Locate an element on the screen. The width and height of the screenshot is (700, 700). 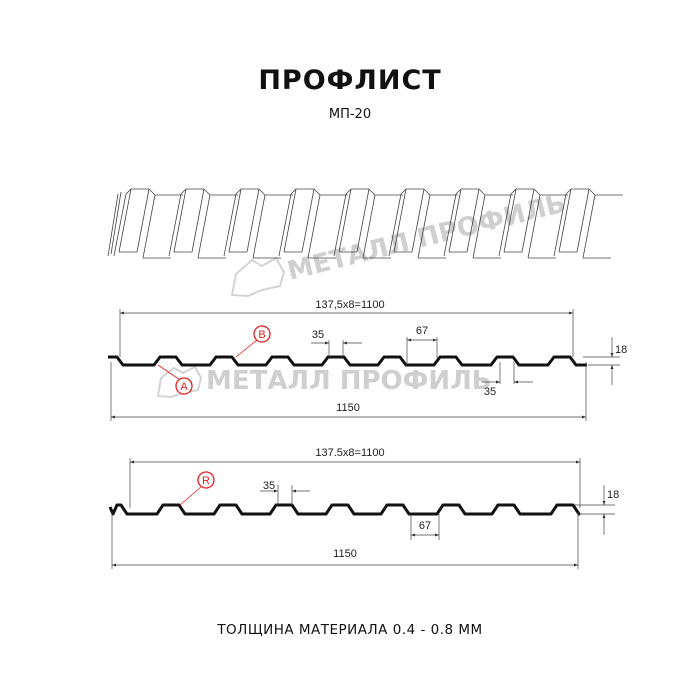
watermark-2: МЕТАЛЛ ПРОФИЛЬ is located at coordinates (324, 382).